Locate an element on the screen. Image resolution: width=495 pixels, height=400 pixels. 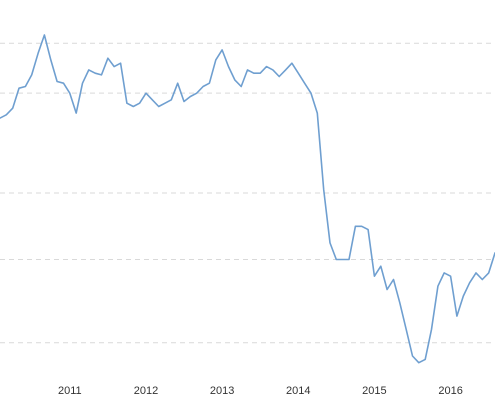
x-axis: 2011 2012 2013 2014 2015 2016 is located at coordinates (260, 391).